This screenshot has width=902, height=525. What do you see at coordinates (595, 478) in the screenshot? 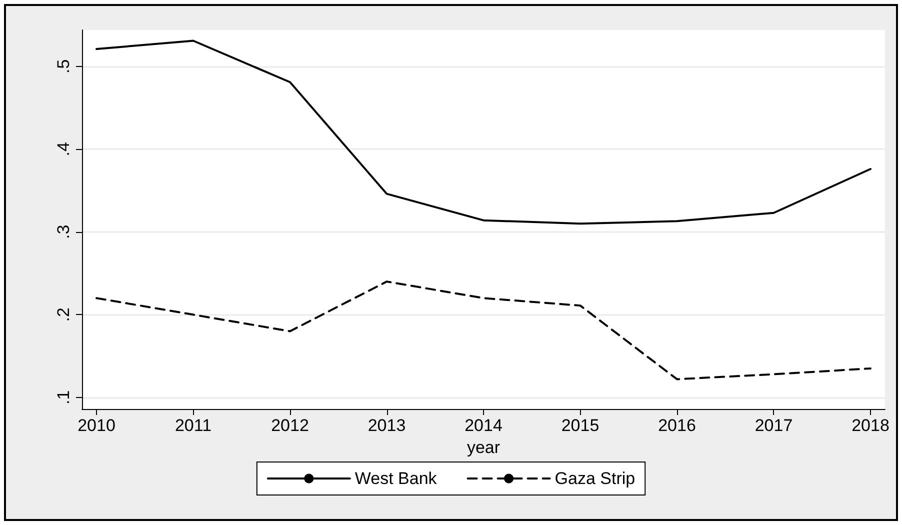
I see `legend-label: Gaza Strip` at bounding box center [595, 478].